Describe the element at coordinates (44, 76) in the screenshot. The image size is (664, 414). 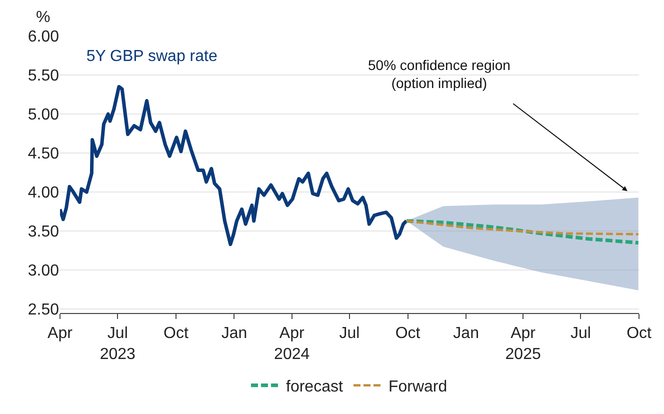
I see `y-tick-label: 5.50` at that location.